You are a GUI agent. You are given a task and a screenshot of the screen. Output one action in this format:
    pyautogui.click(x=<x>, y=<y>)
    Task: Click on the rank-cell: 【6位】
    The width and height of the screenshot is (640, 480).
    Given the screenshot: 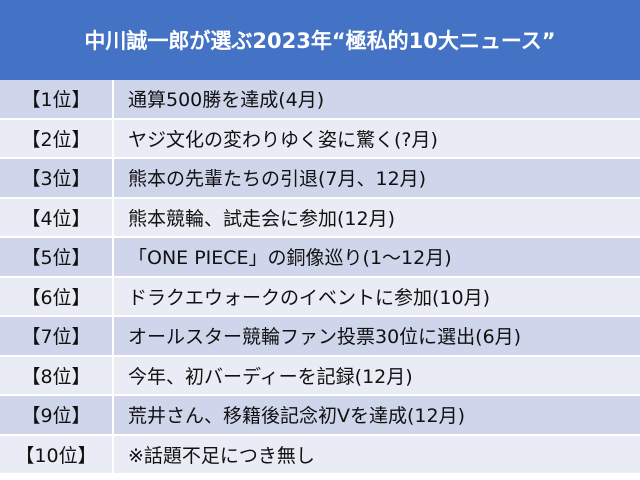 What is the action you would take?
    pyautogui.click(x=57, y=296)
    